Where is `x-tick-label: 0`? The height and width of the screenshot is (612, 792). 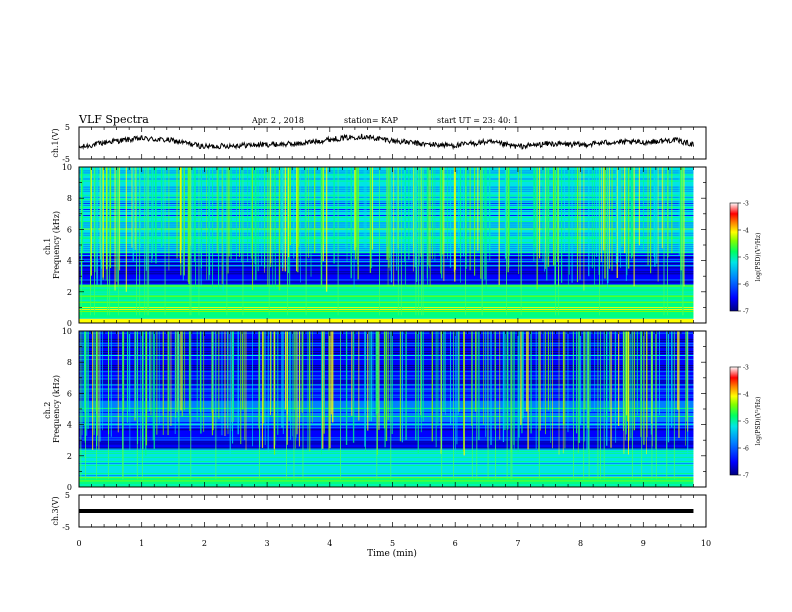 x-tick-label: 0 is located at coordinates (78, 543).